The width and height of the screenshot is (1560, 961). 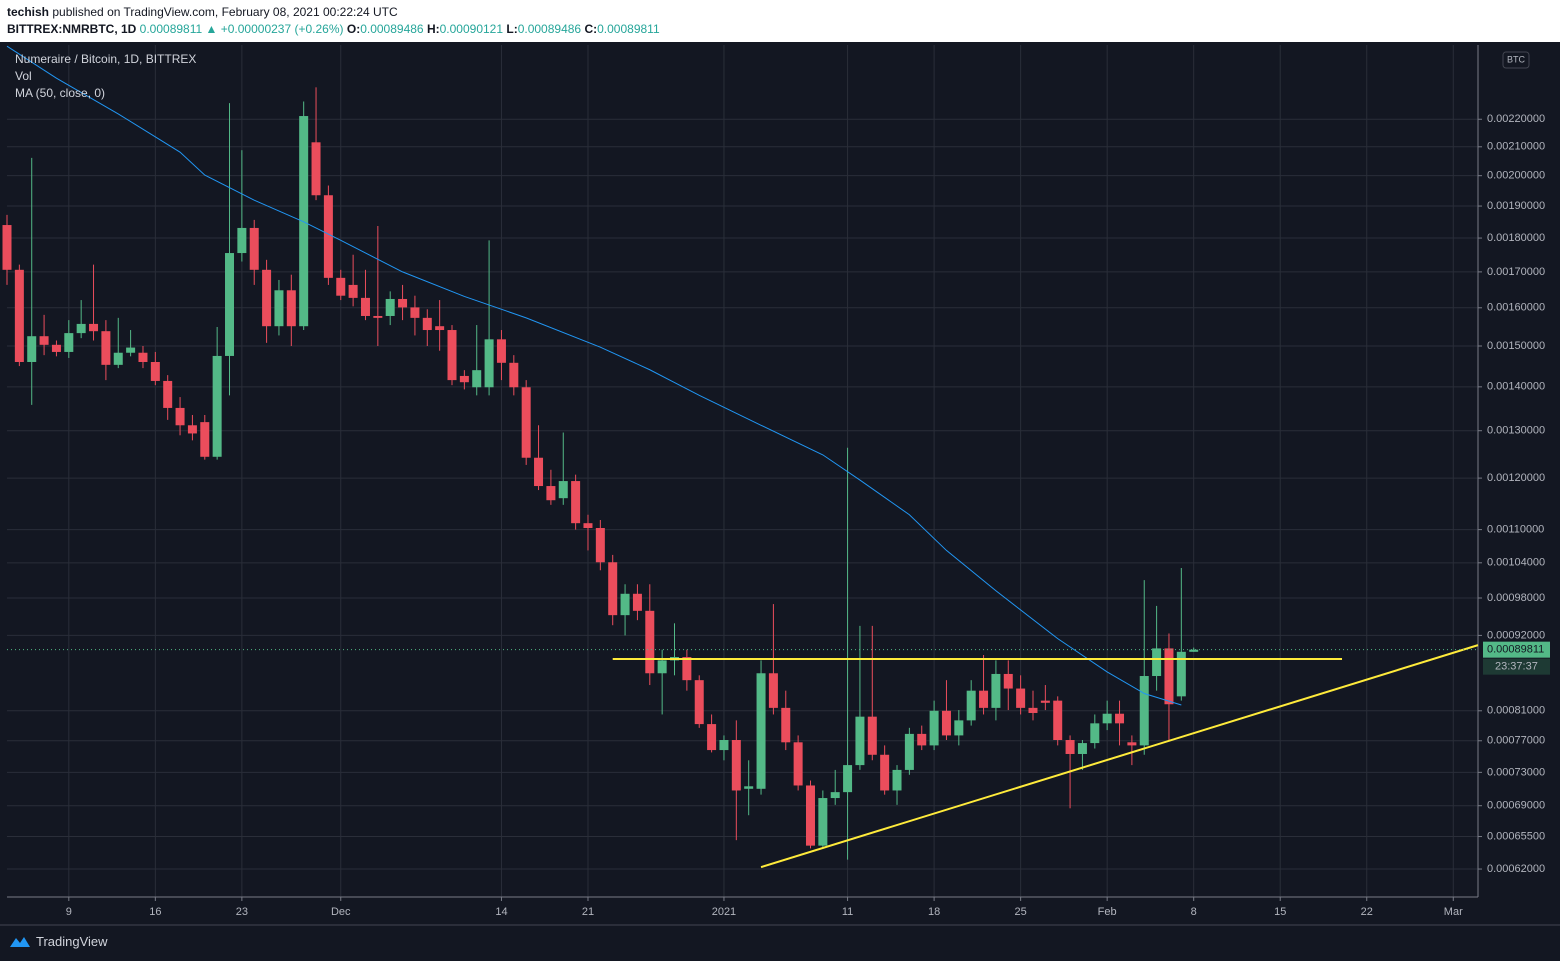 I want to click on last-price-label: 0.00089811, so click(x=1515, y=650).